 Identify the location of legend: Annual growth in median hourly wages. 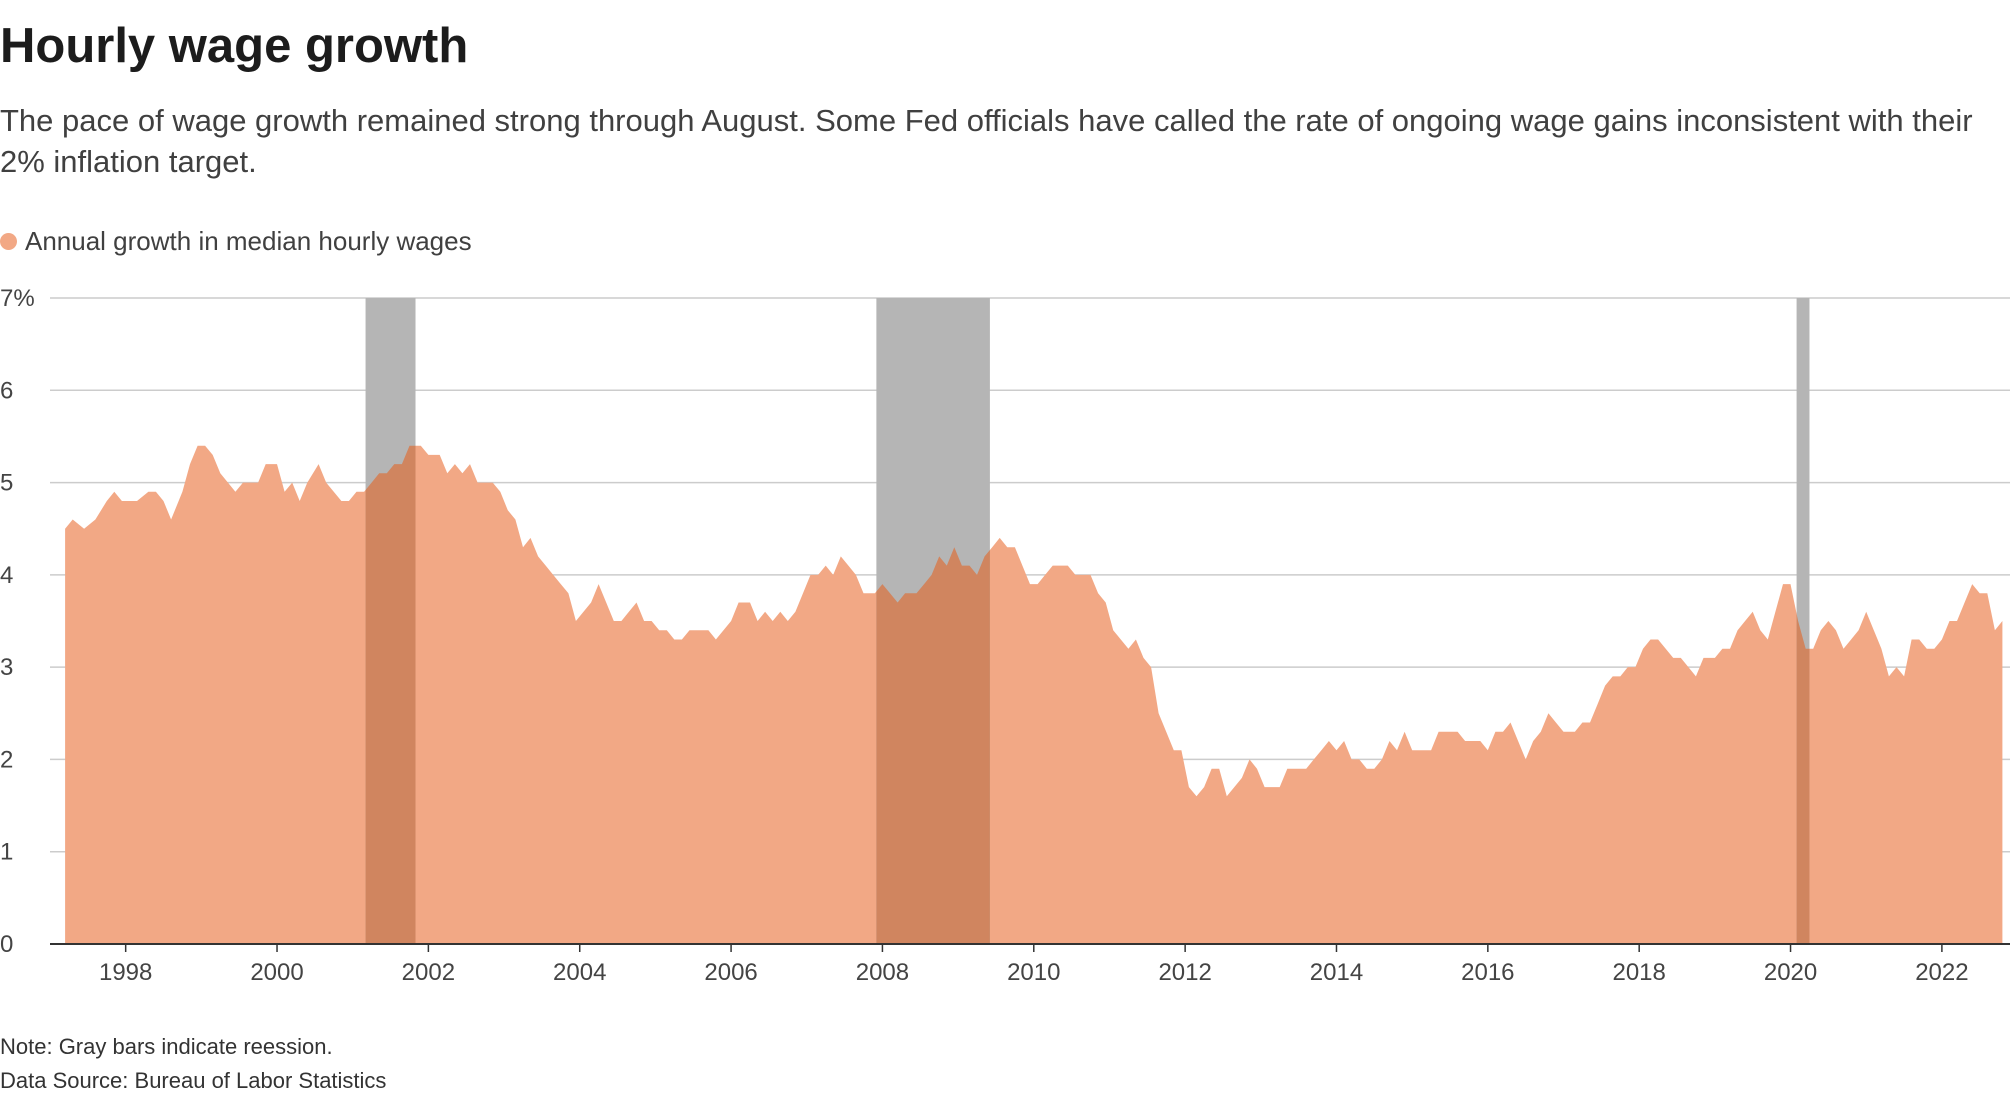
(236, 241).